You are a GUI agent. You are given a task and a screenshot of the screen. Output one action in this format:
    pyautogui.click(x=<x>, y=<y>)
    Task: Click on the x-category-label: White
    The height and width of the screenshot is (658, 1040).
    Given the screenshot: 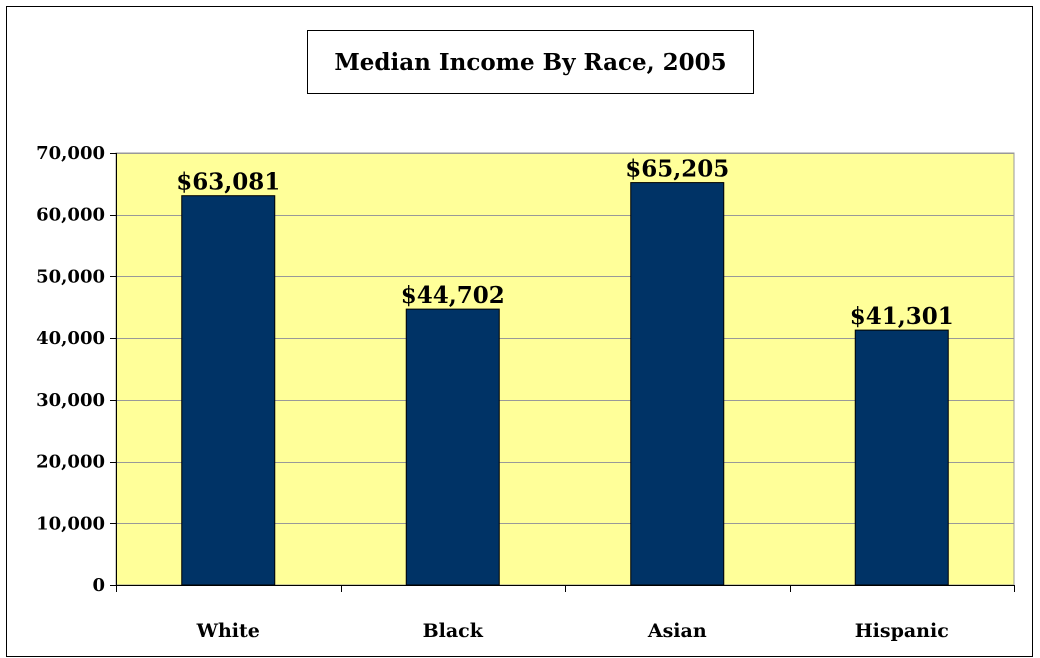 What is the action you would take?
    pyautogui.click(x=228, y=631)
    